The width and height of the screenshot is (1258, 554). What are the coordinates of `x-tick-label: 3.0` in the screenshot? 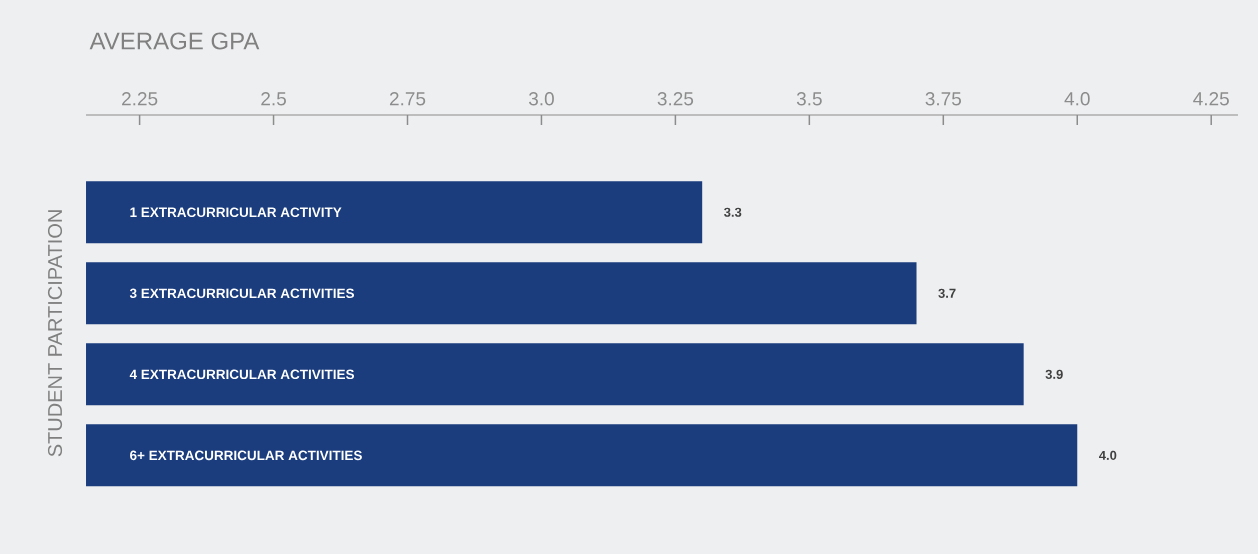 It's located at (541, 99).